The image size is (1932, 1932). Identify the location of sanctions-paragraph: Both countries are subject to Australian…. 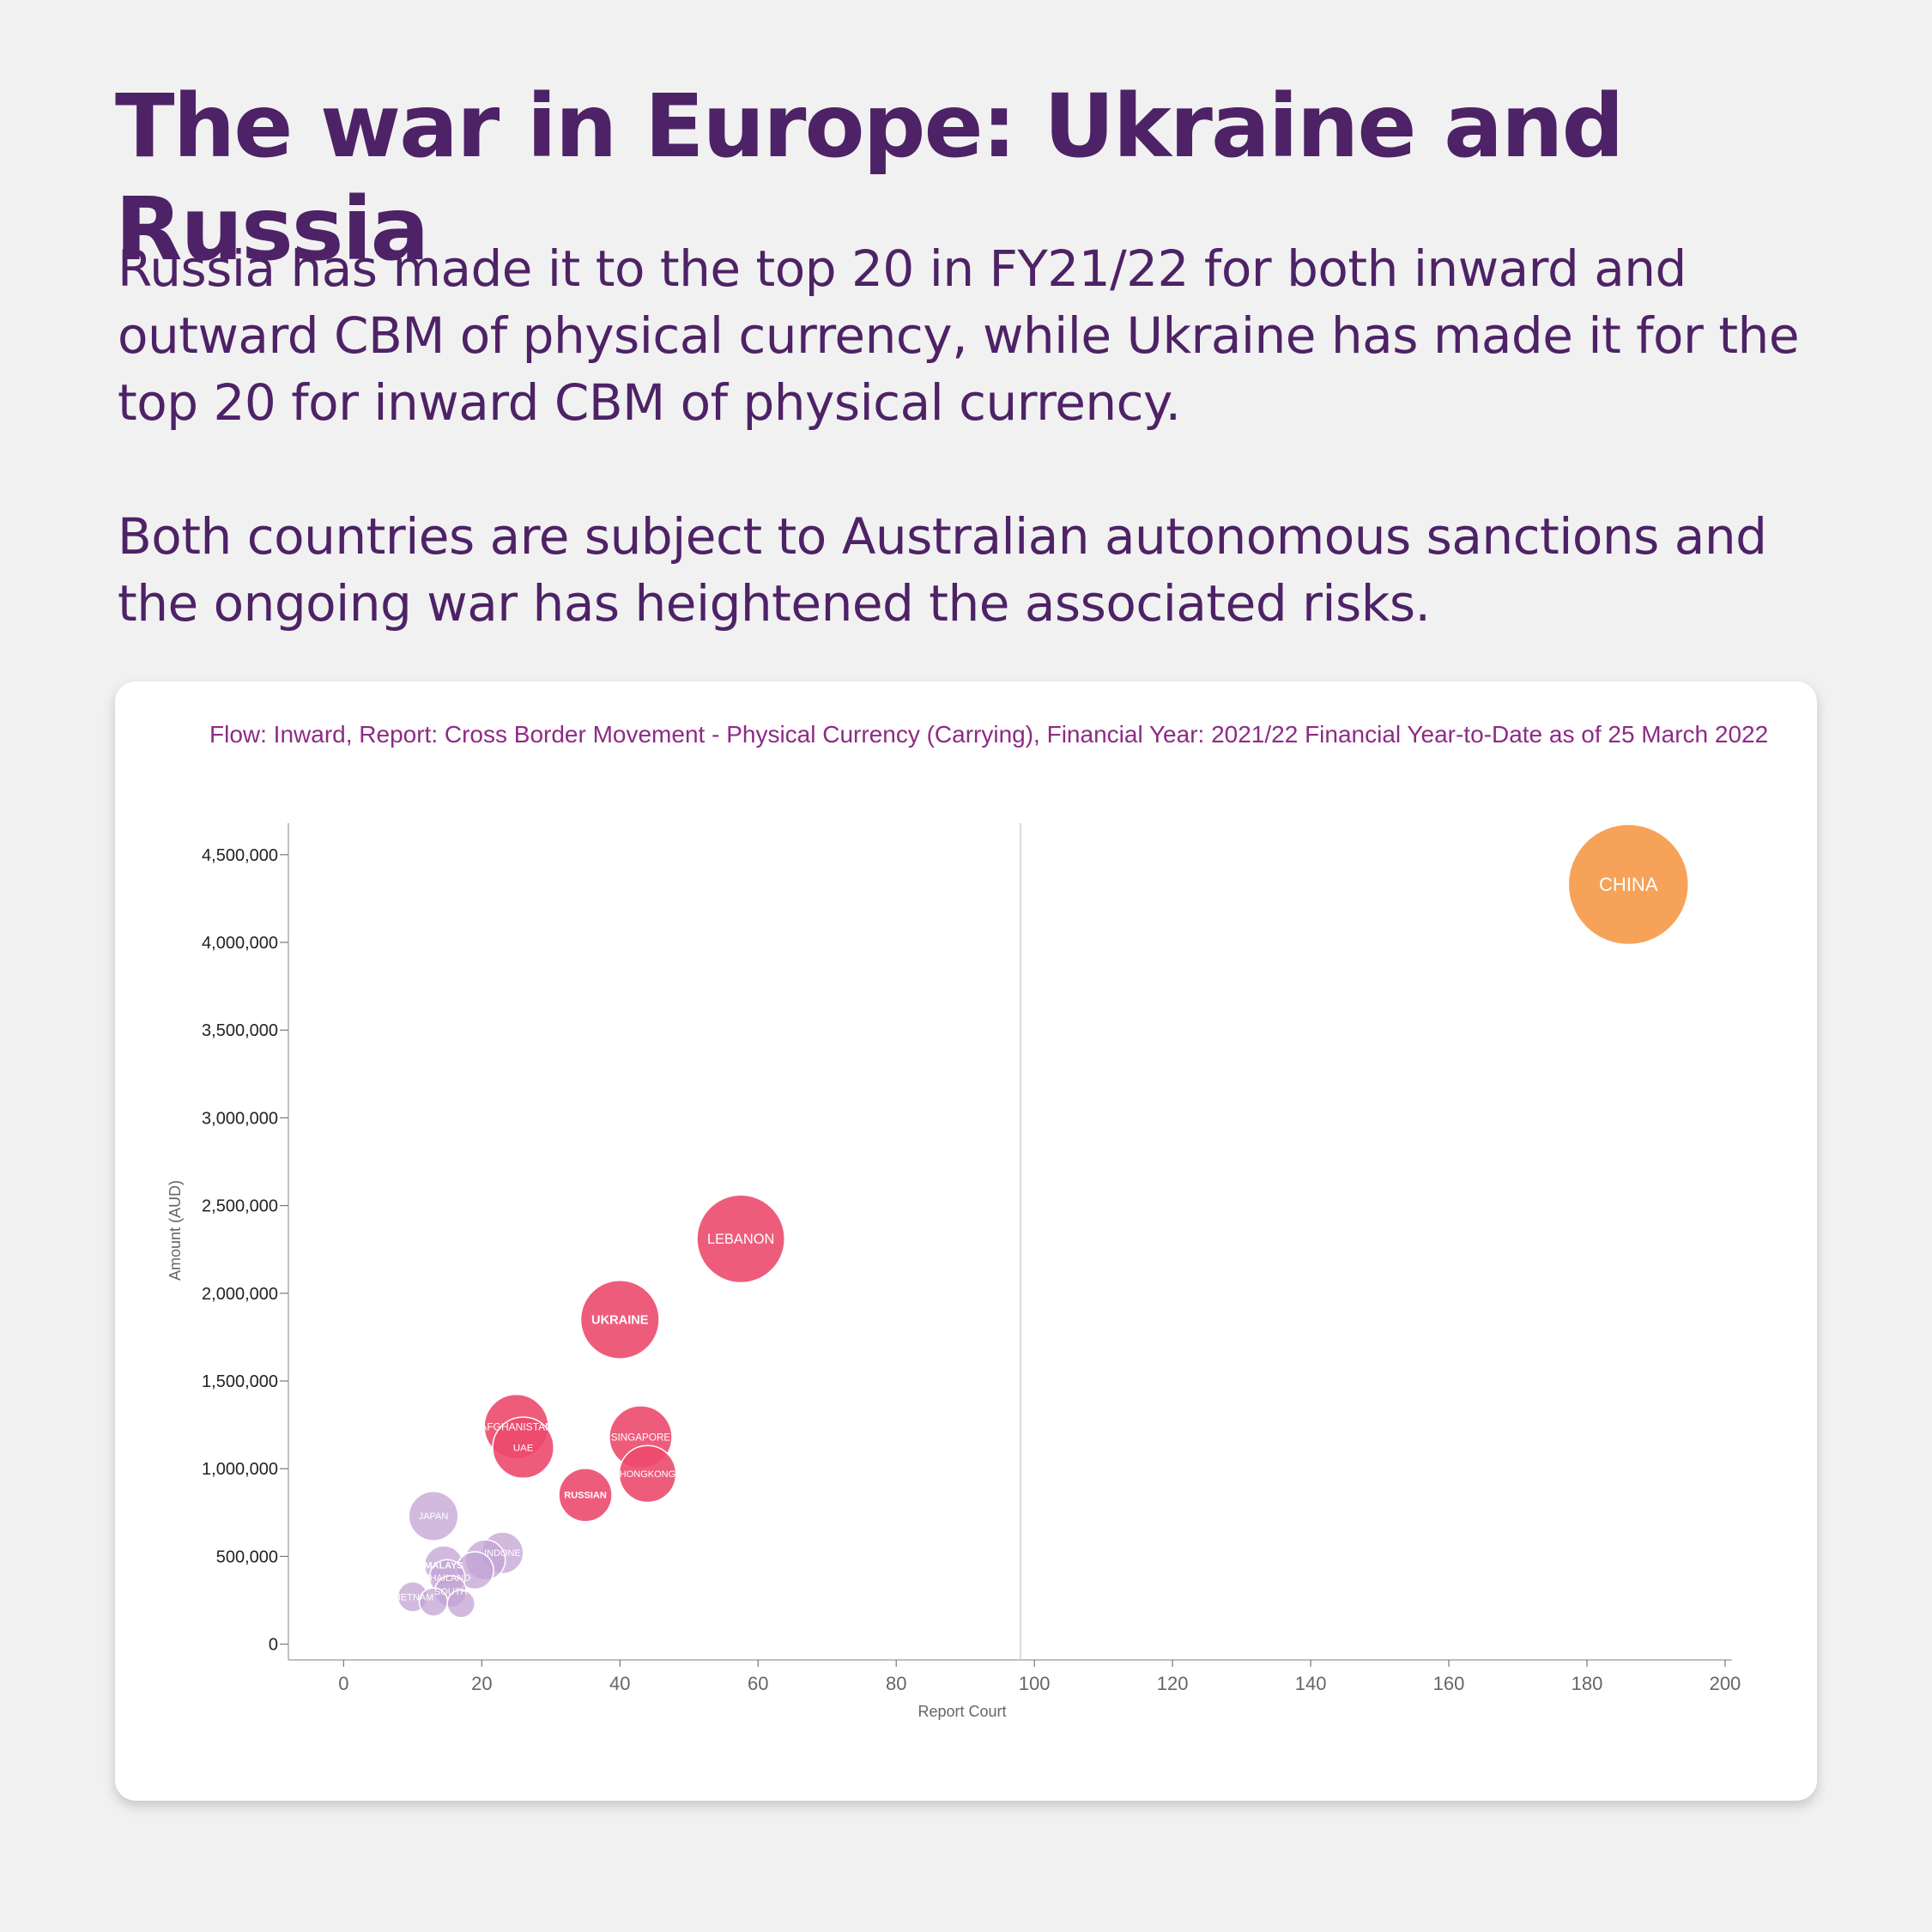
(942, 570).